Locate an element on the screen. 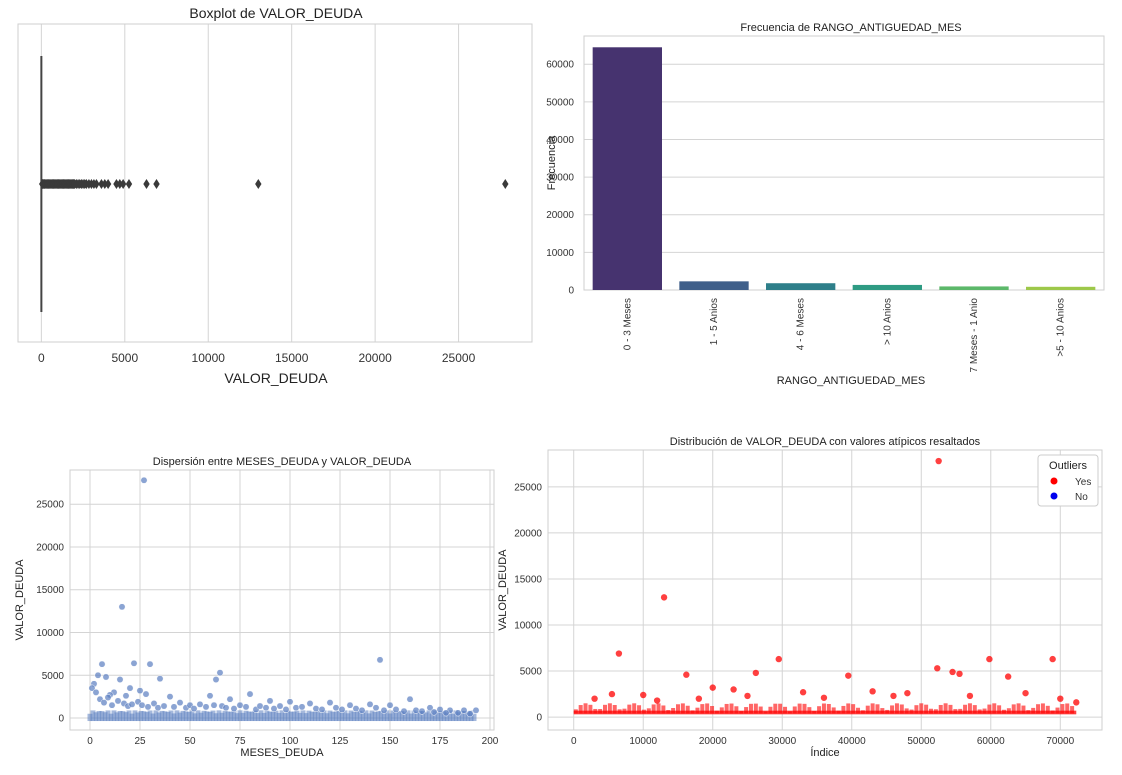 The height and width of the screenshot is (775, 1122). scatter-meses-ytick: 25000 is located at coordinates (50, 505).